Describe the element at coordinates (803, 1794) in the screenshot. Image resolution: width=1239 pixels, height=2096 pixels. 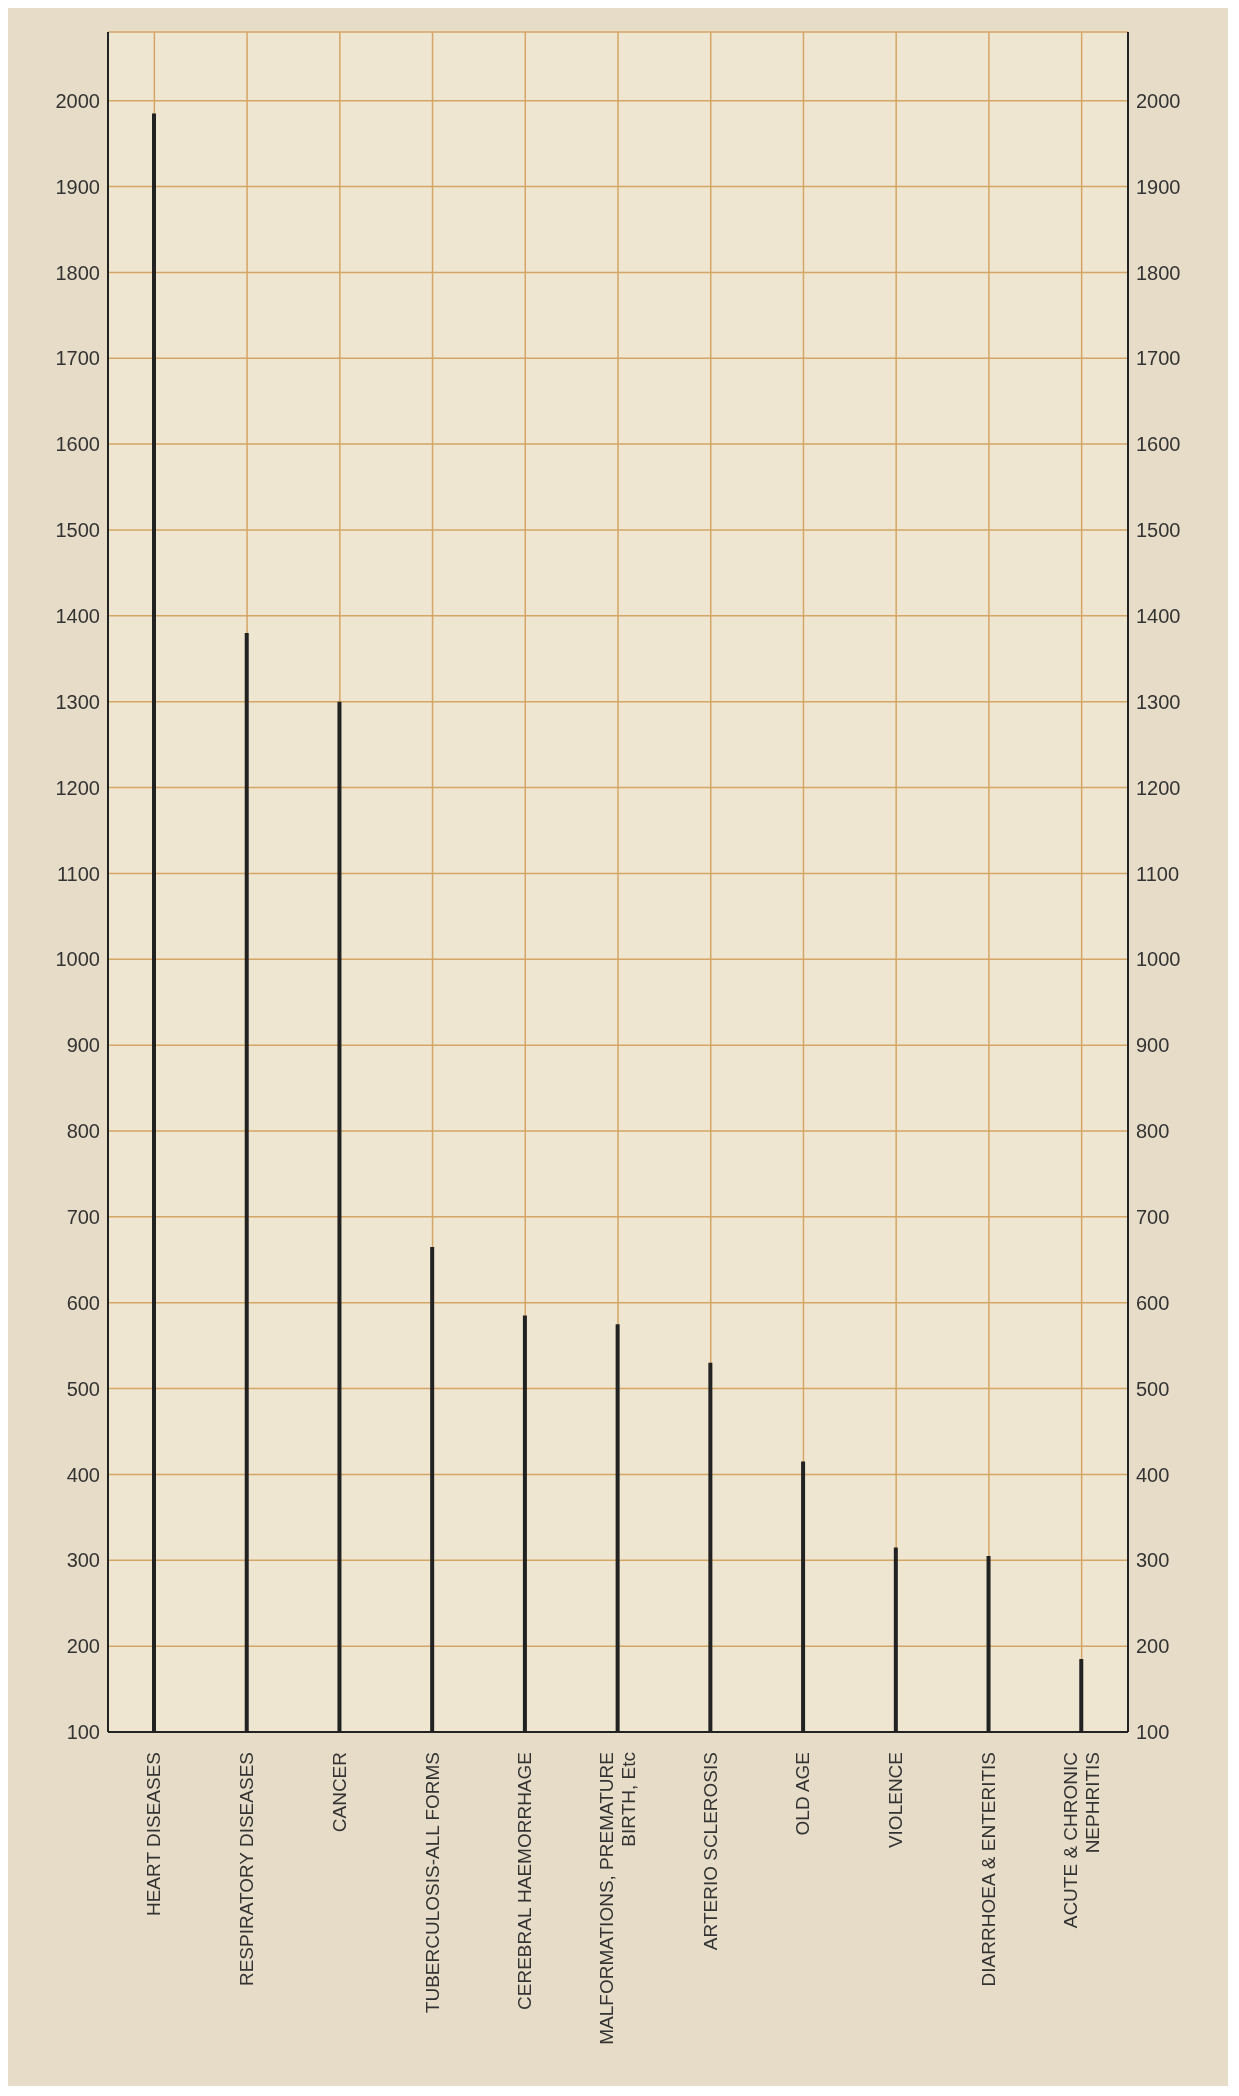
I see `x-tick-label: OLD AGE` at that location.